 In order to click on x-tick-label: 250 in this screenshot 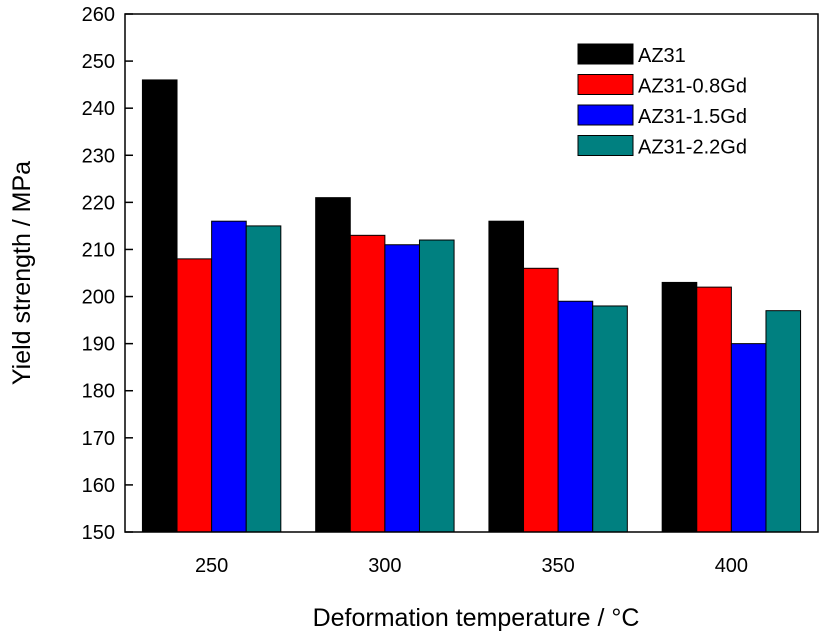, I will do `click(211, 566)`.